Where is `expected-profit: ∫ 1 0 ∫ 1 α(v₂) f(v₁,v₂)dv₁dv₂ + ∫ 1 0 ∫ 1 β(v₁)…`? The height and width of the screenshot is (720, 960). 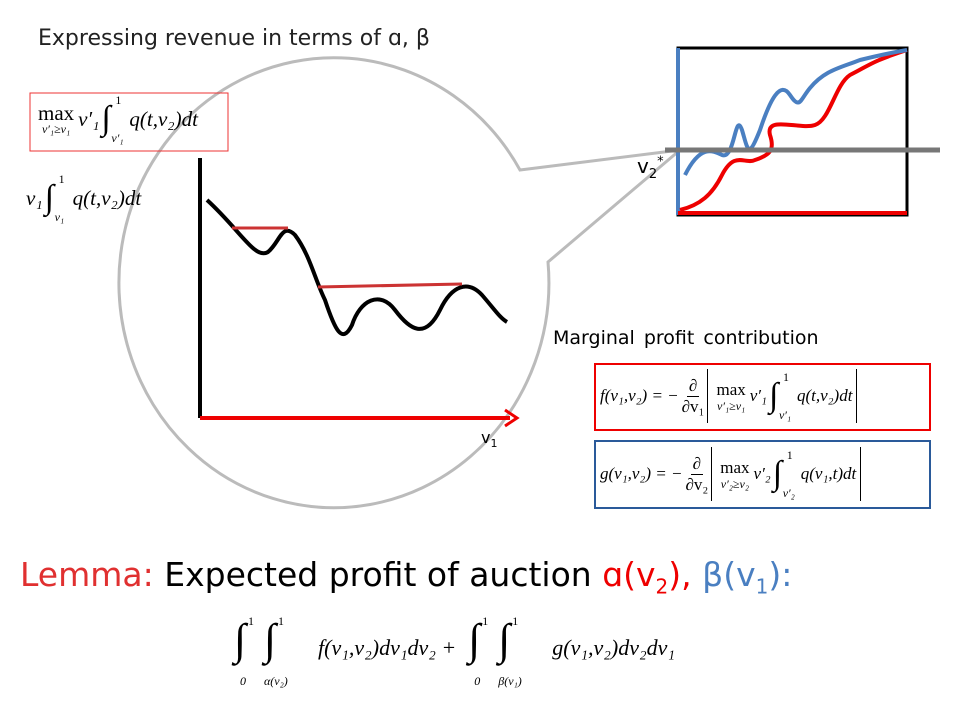 expected-profit: ∫ 1 0 ∫ 1 α(v₂) f(v₁,v₂)dv₁dv₂ + ∫ 1 0 ∫ 1 β(v₁)… is located at coordinates (454, 651).